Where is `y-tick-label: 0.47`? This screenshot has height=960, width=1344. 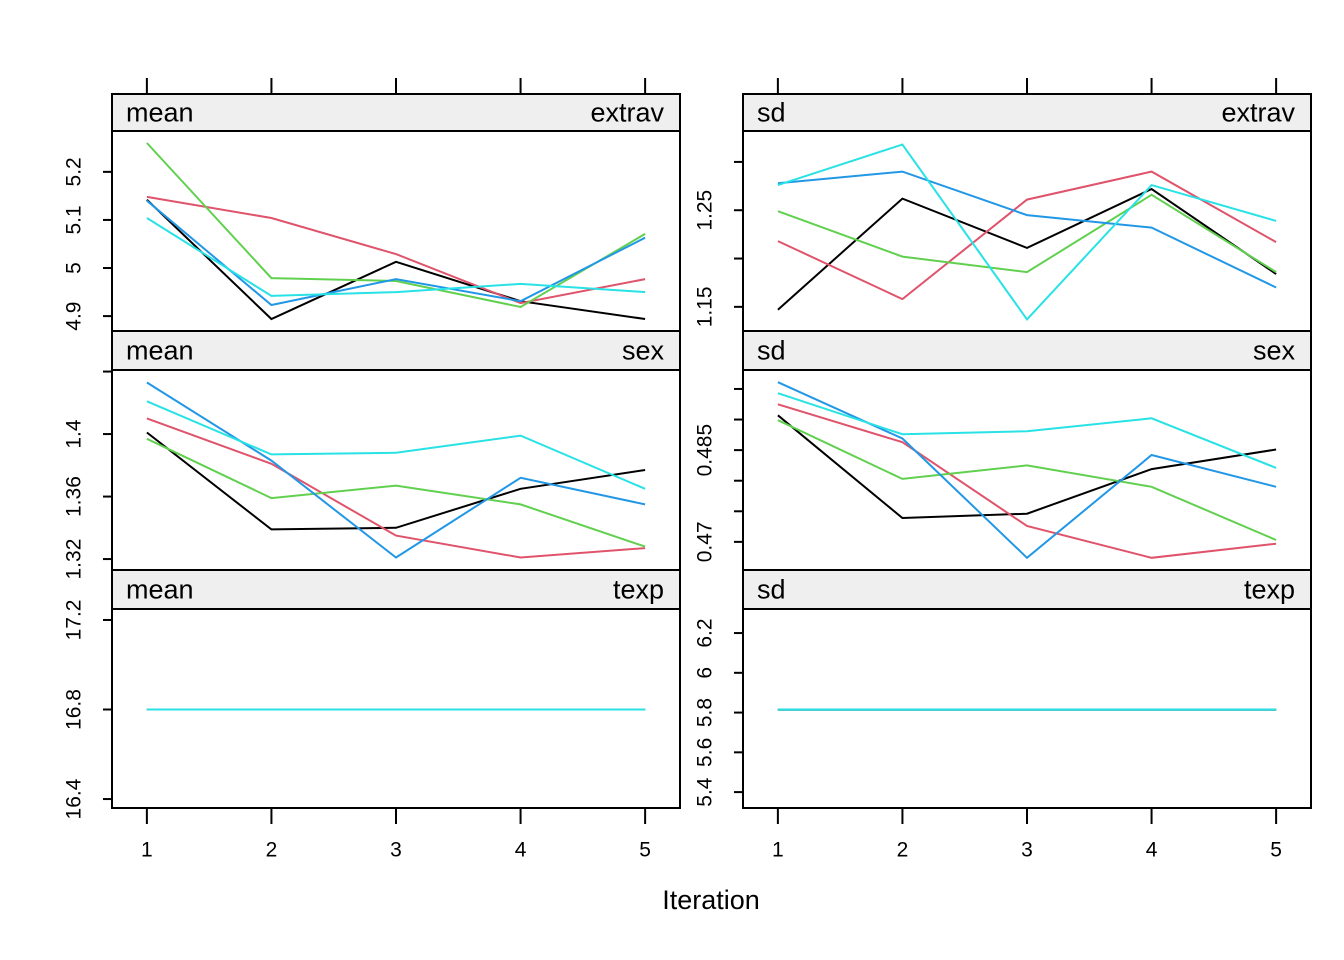
y-tick-label: 0.47 is located at coordinates (705, 541).